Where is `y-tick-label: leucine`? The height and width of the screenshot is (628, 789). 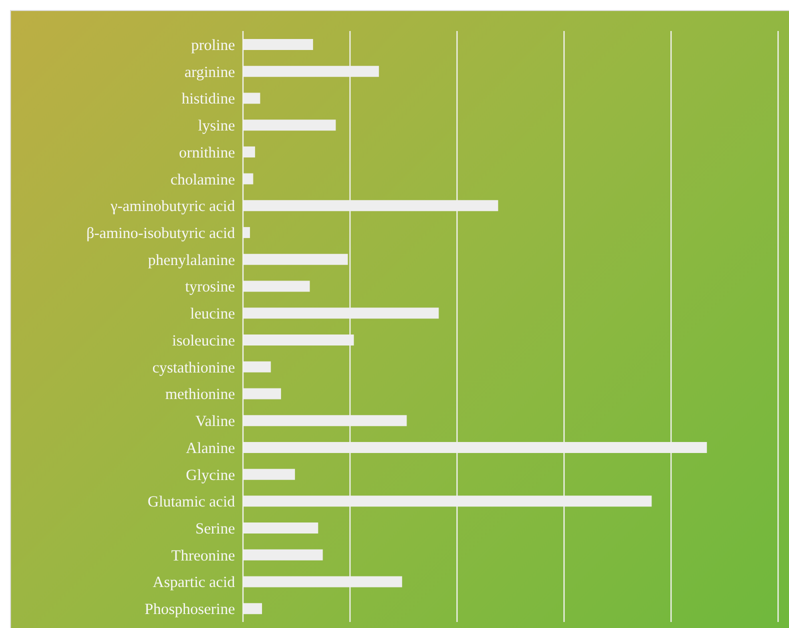
y-tick-label: leucine is located at coordinates (213, 314).